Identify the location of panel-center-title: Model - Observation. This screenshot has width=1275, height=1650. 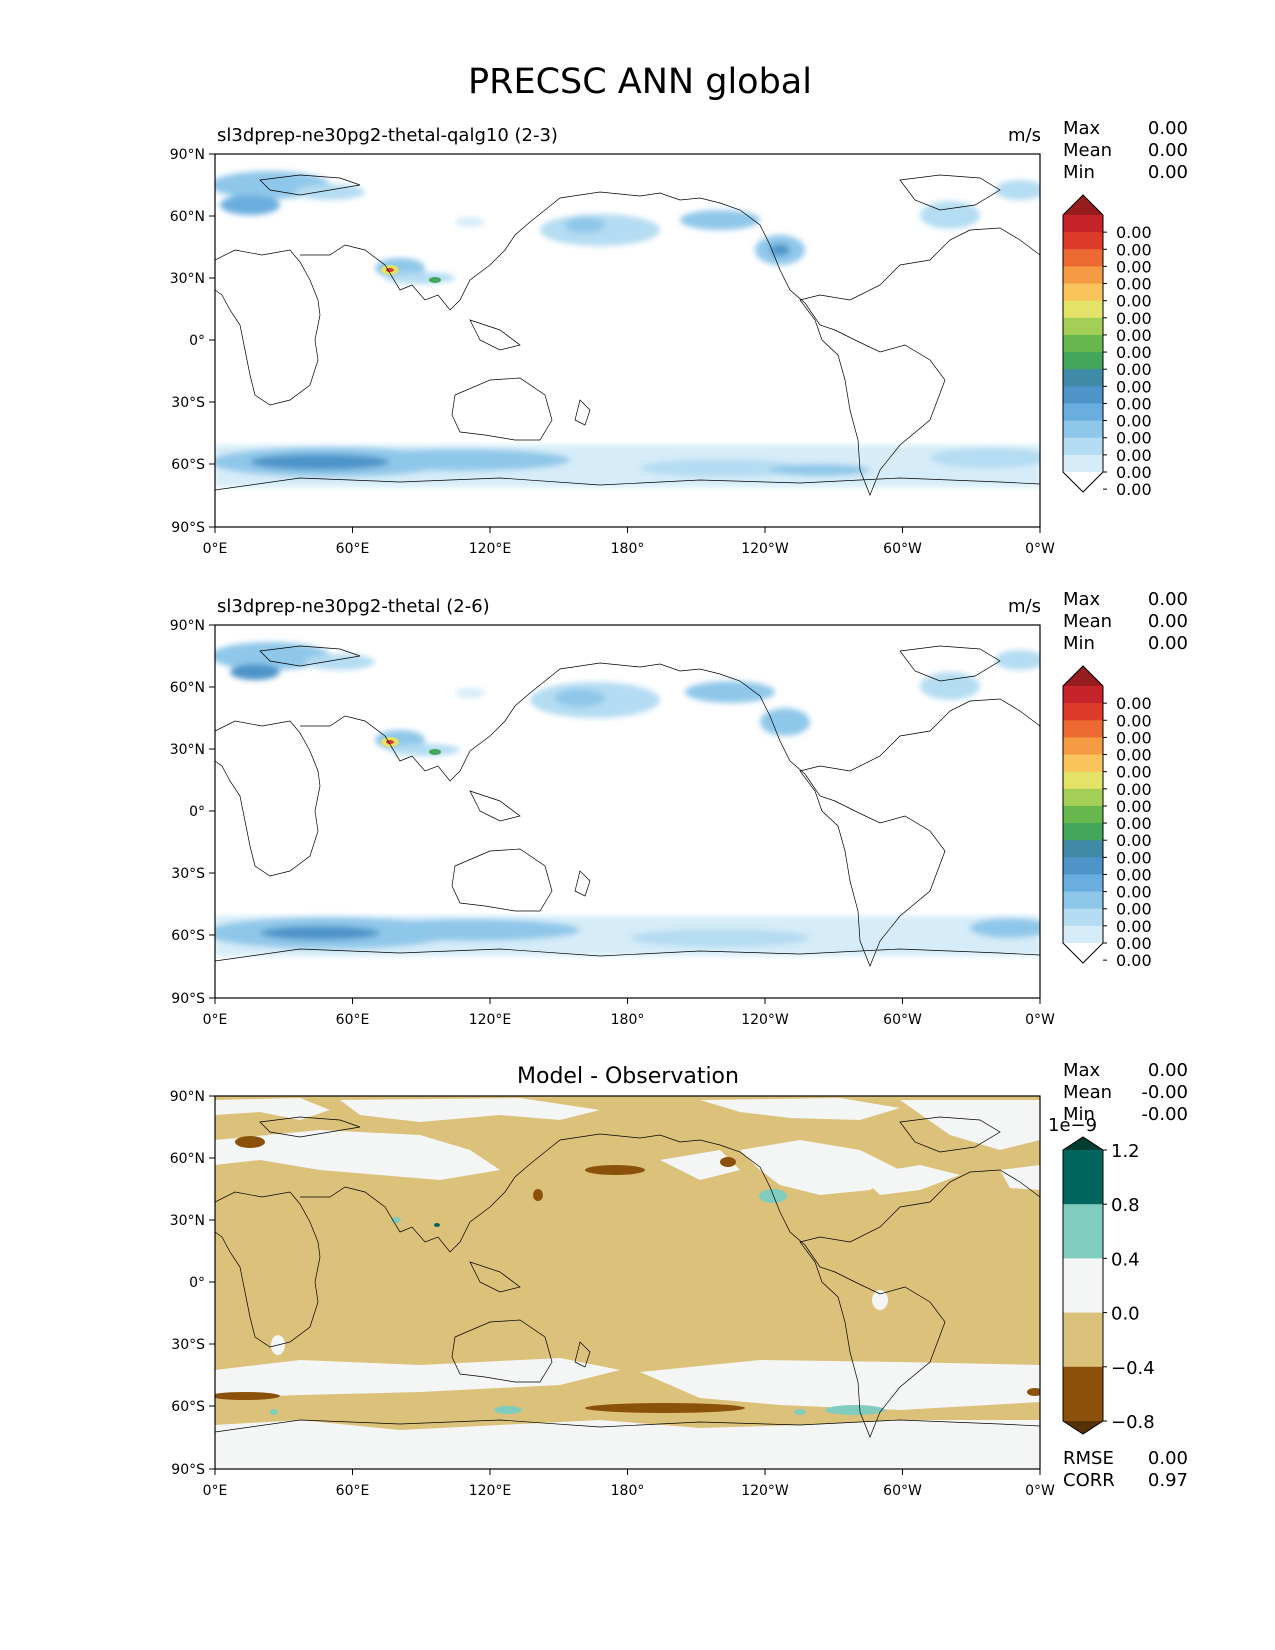
(628, 1076).